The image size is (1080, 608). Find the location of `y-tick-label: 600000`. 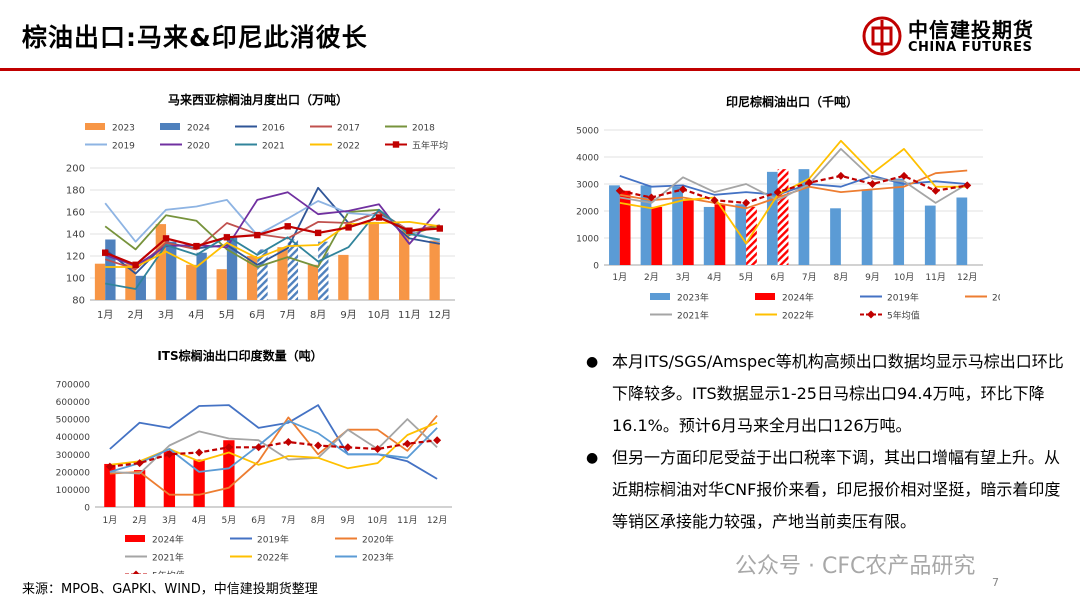

y-tick-label: 600000 is located at coordinates (73, 403).